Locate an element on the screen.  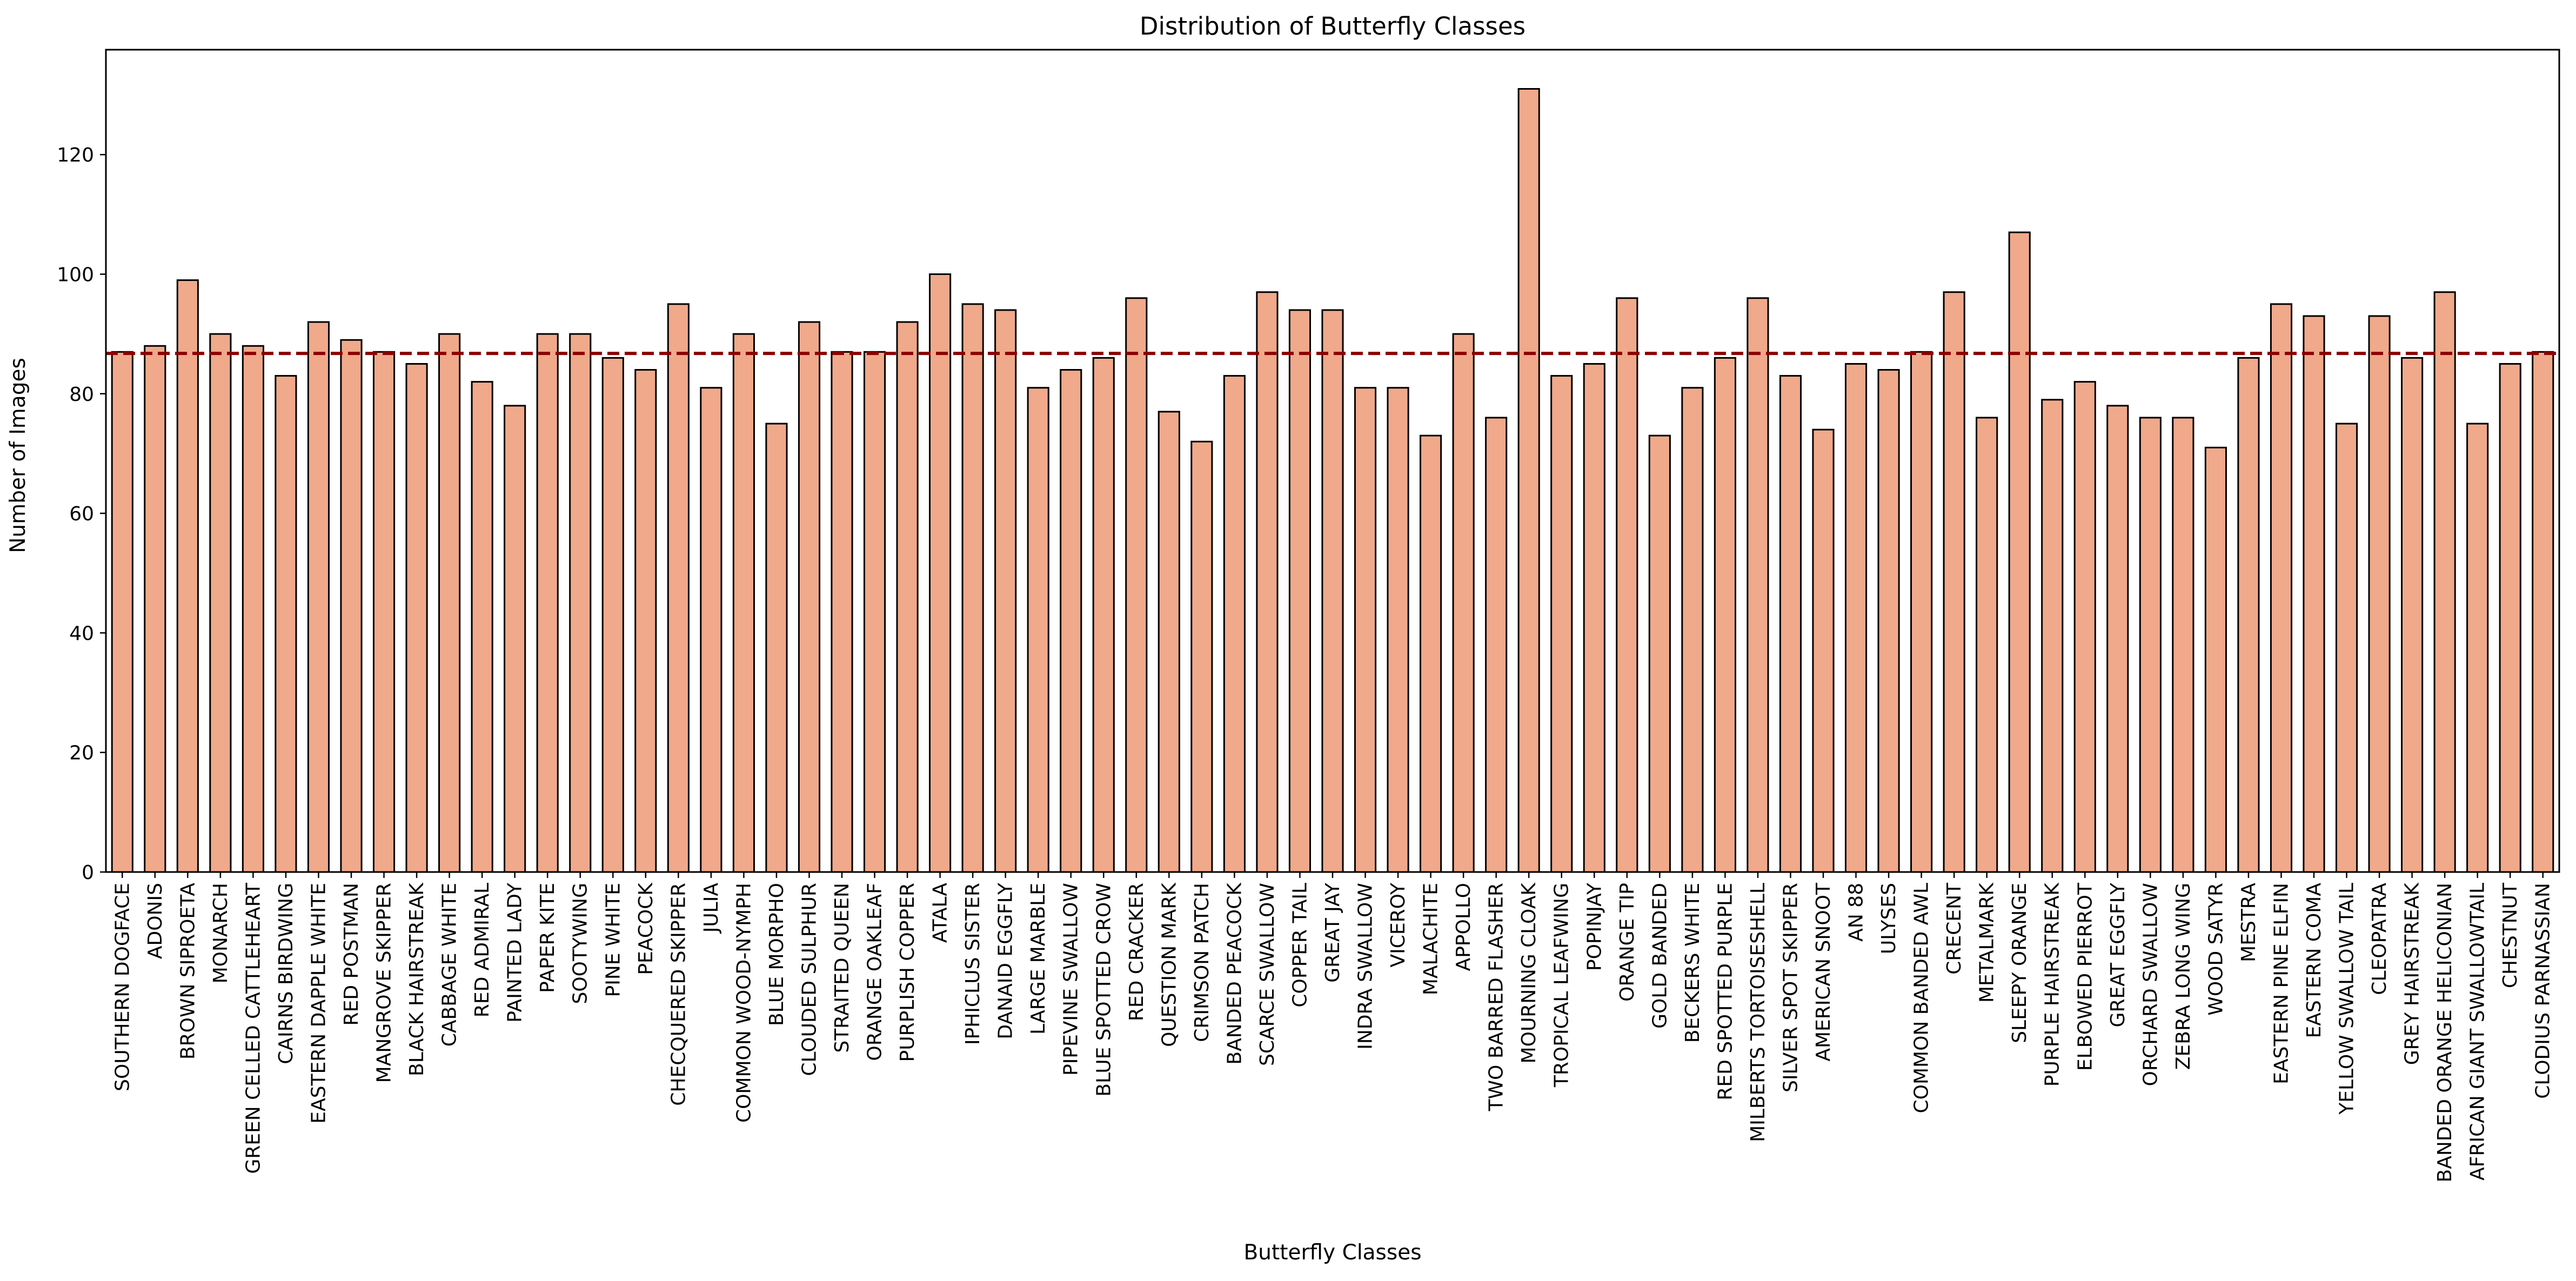
x-tick-label: POPINJAY is located at coordinates (1594, 927).